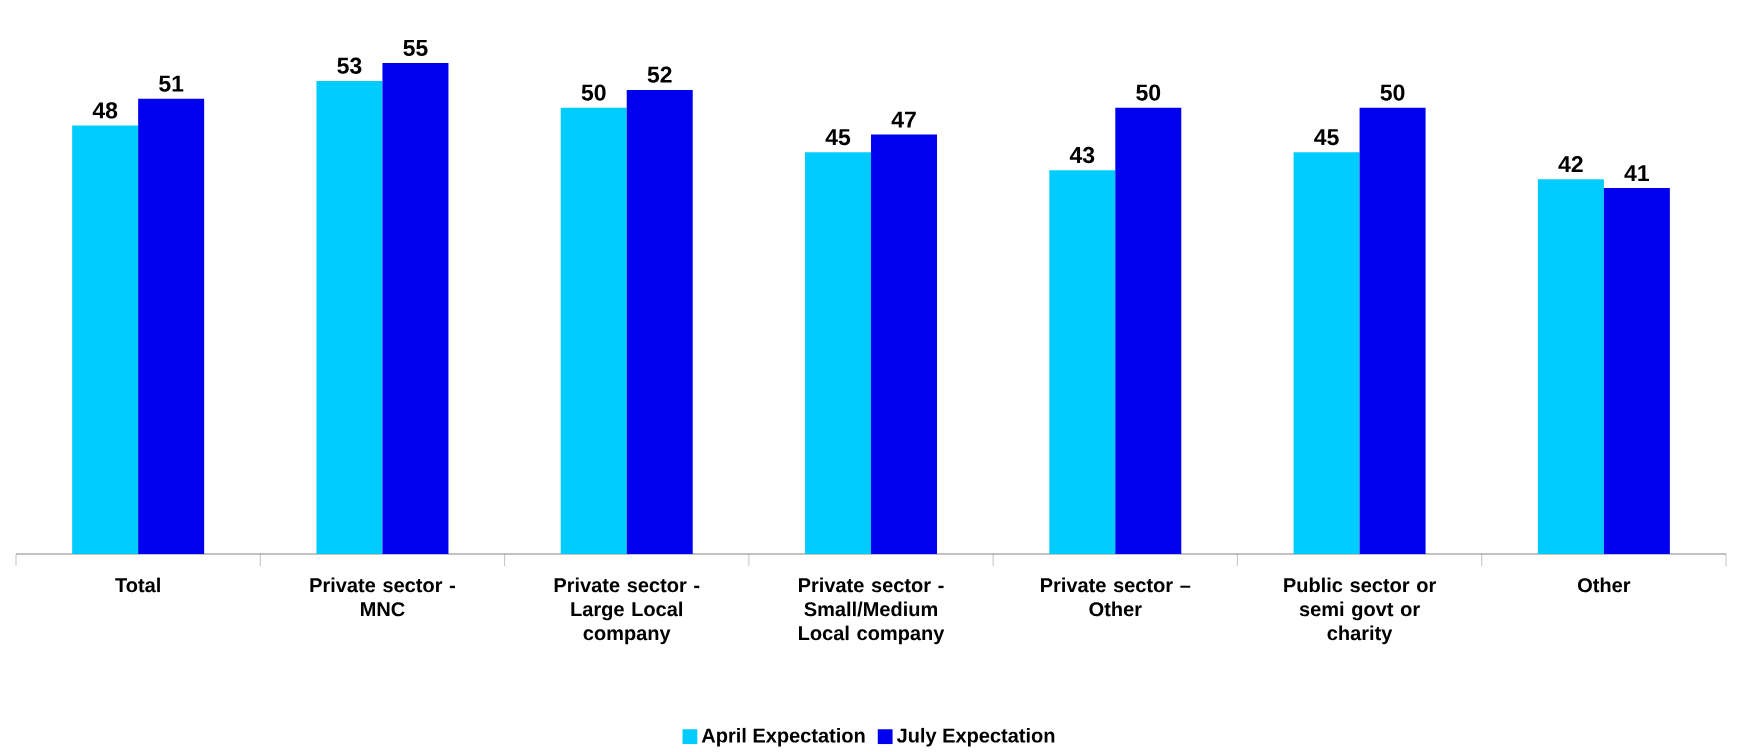  What do you see at coordinates (627, 611) in the screenshot?
I see `x-tick-label: Private sector - Large Local company` at bounding box center [627, 611].